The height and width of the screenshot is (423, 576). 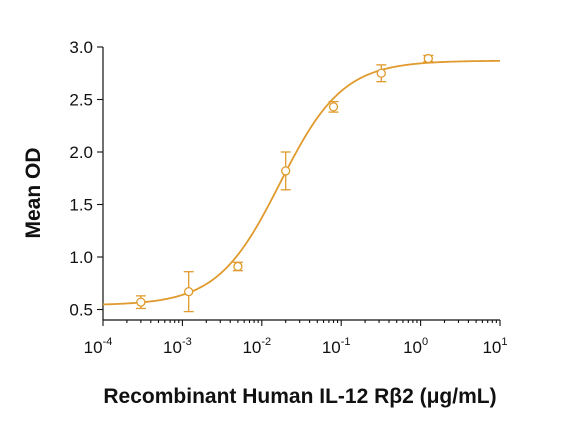 What do you see at coordinates (81, 310) in the screenshot?
I see `y-tick-label: 0.5` at bounding box center [81, 310].